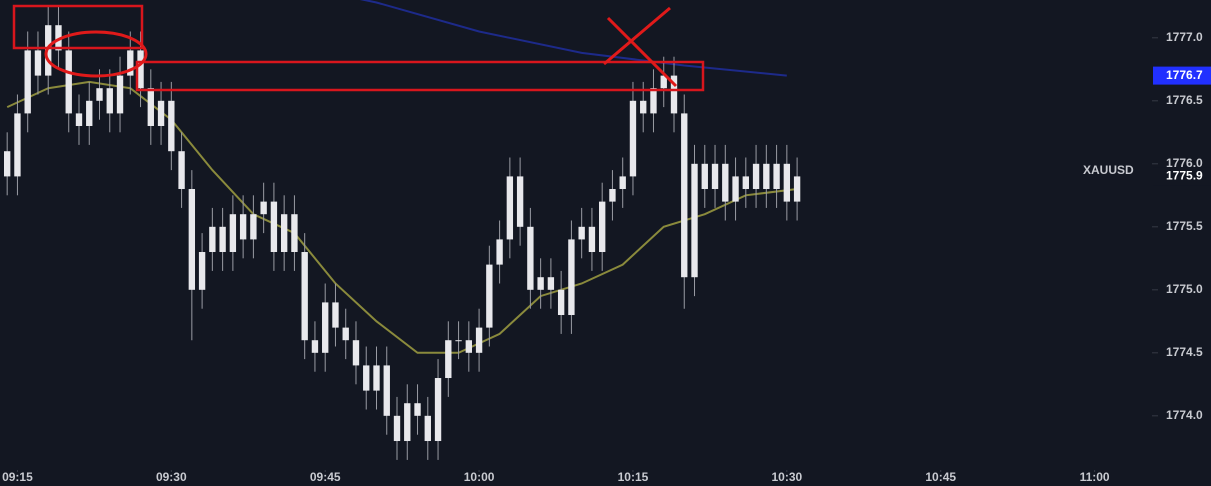 This screenshot has width=1211, height=486. I want to click on annotation-circle, so click(96, 54).